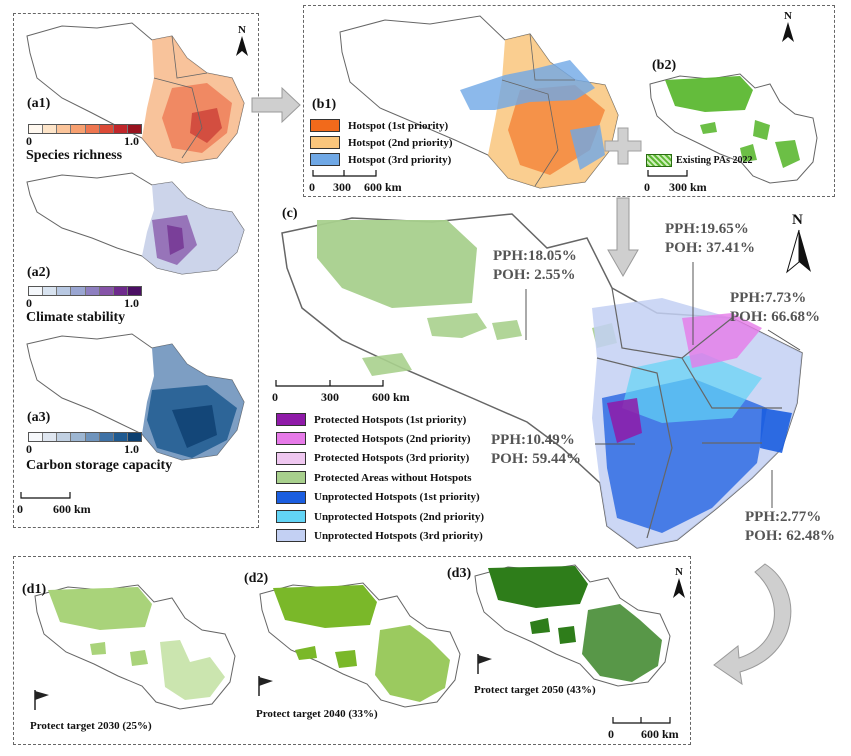 The width and height of the screenshot is (851, 756). What do you see at coordinates (256, 578) in the screenshot?
I see `label-d2: (d2)` at bounding box center [256, 578].